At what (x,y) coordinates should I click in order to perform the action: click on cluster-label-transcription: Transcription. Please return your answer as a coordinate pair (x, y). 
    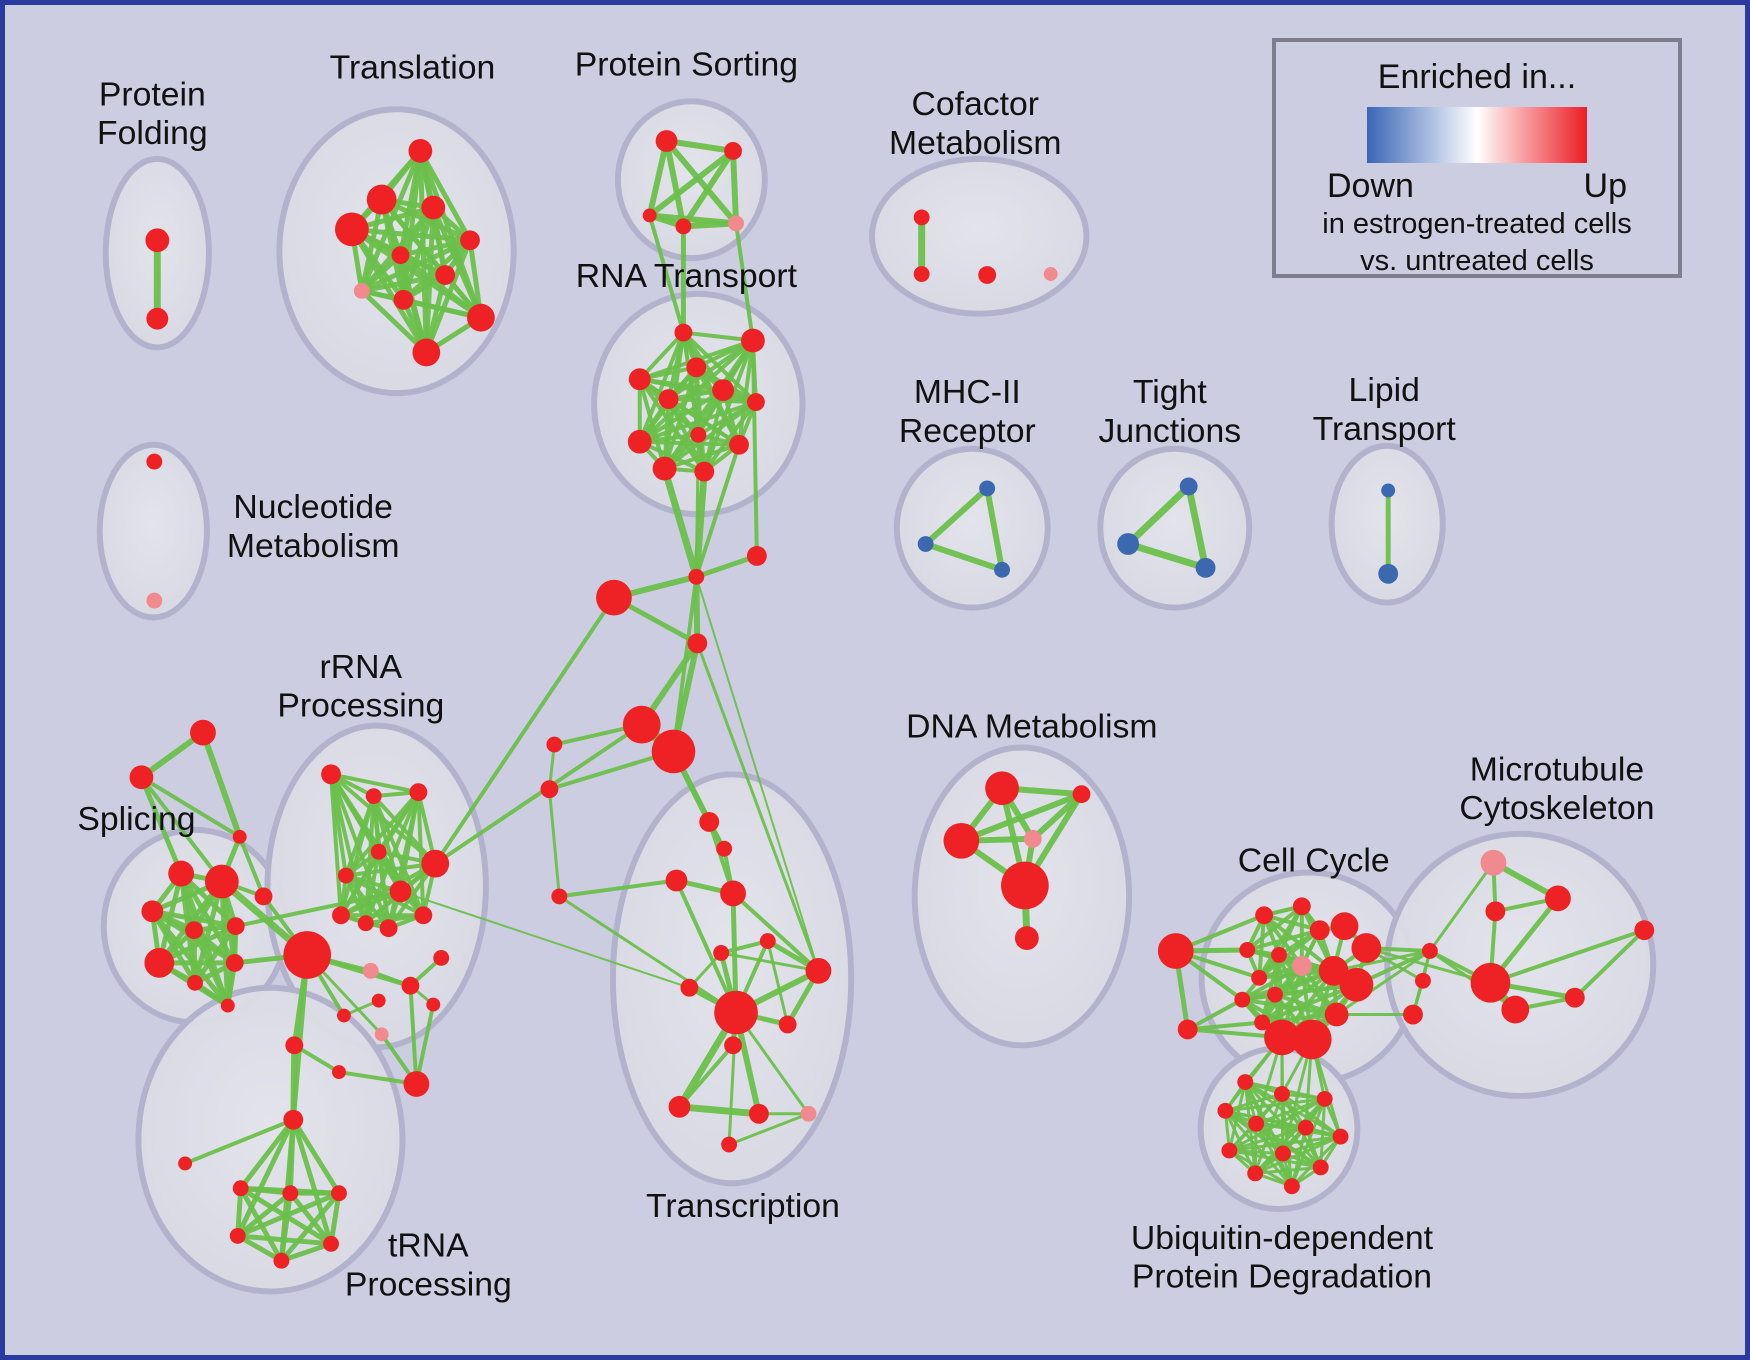
    Looking at the image, I should click on (743, 1206).